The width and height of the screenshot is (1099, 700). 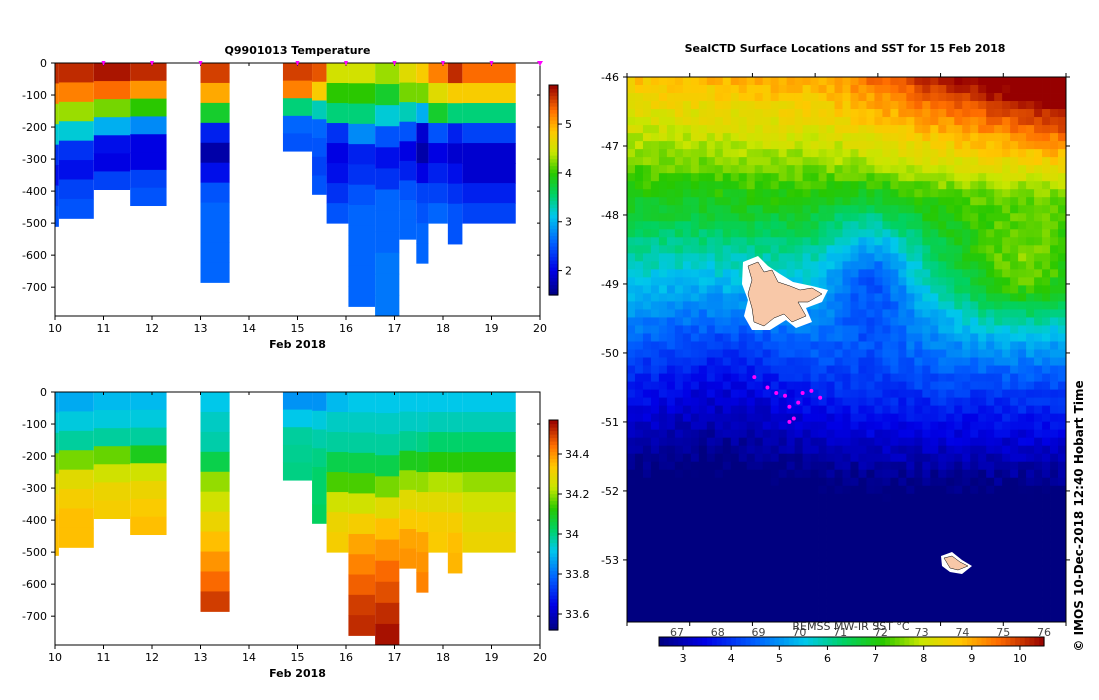 I want to click on section-cell, so click(x=297, y=401).